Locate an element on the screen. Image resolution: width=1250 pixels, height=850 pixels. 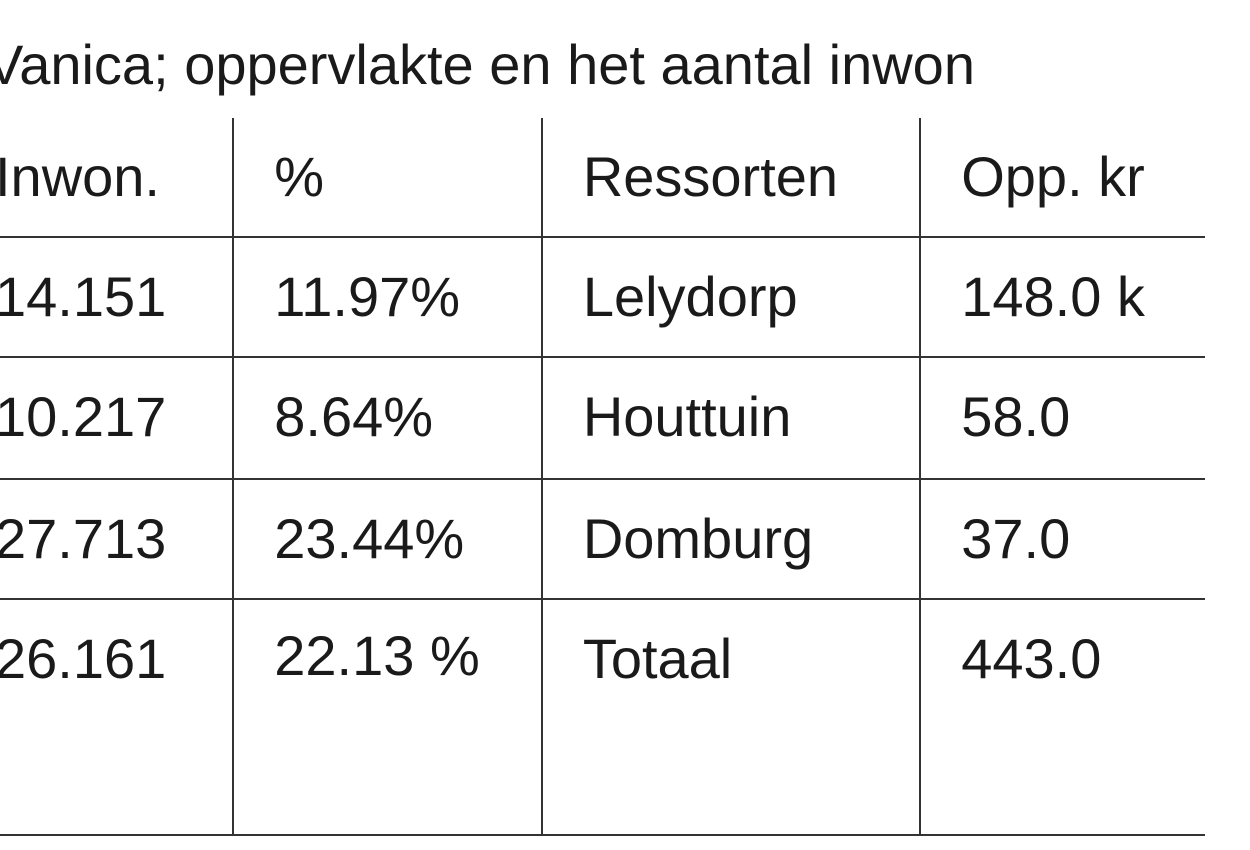
header-row: Inwon.% Ressorten Opp. kr is located at coordinates (602, 178).